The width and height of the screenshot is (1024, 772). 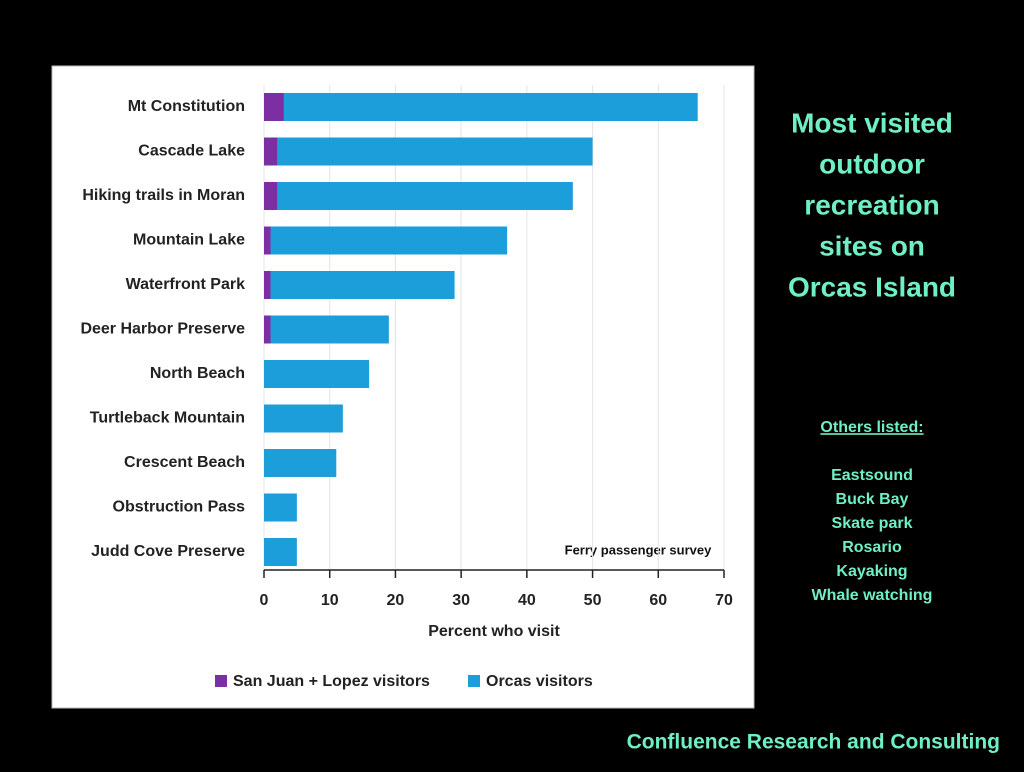 I want to click on others-heading: Others listed:, so click(x=871, y=427).